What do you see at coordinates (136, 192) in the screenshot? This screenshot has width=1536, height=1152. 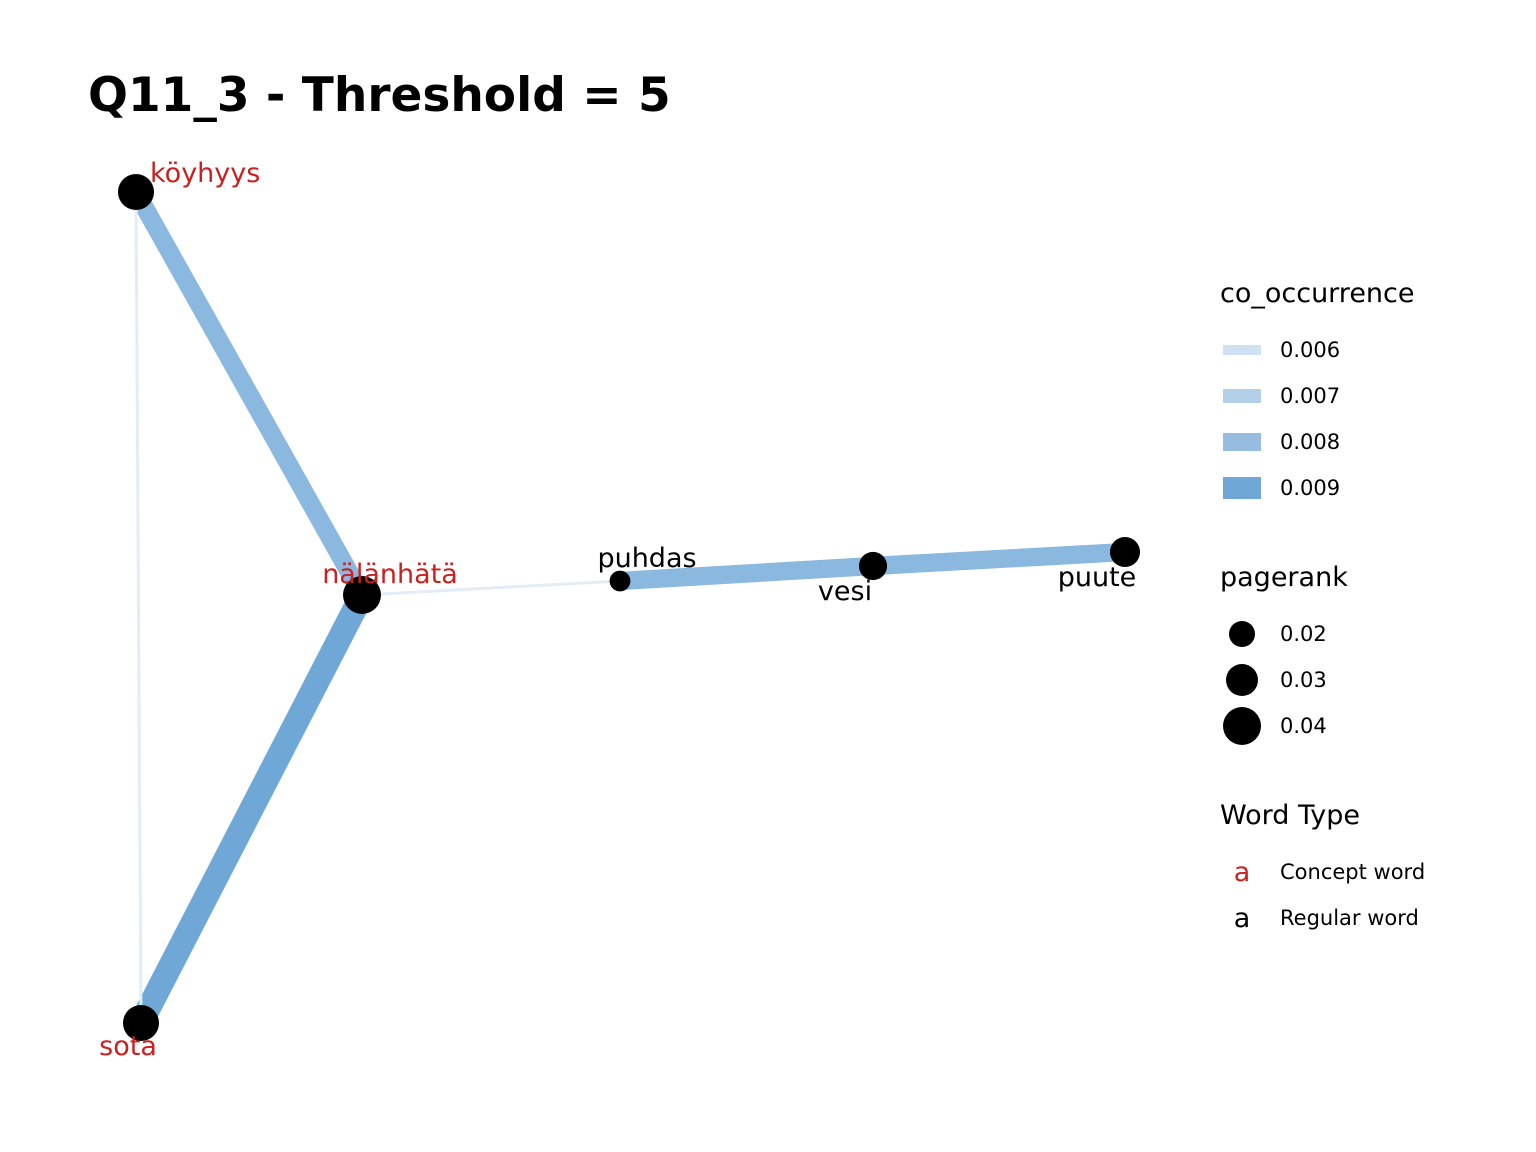 I see `node-köyhyys` at bounding box center [136, 192].